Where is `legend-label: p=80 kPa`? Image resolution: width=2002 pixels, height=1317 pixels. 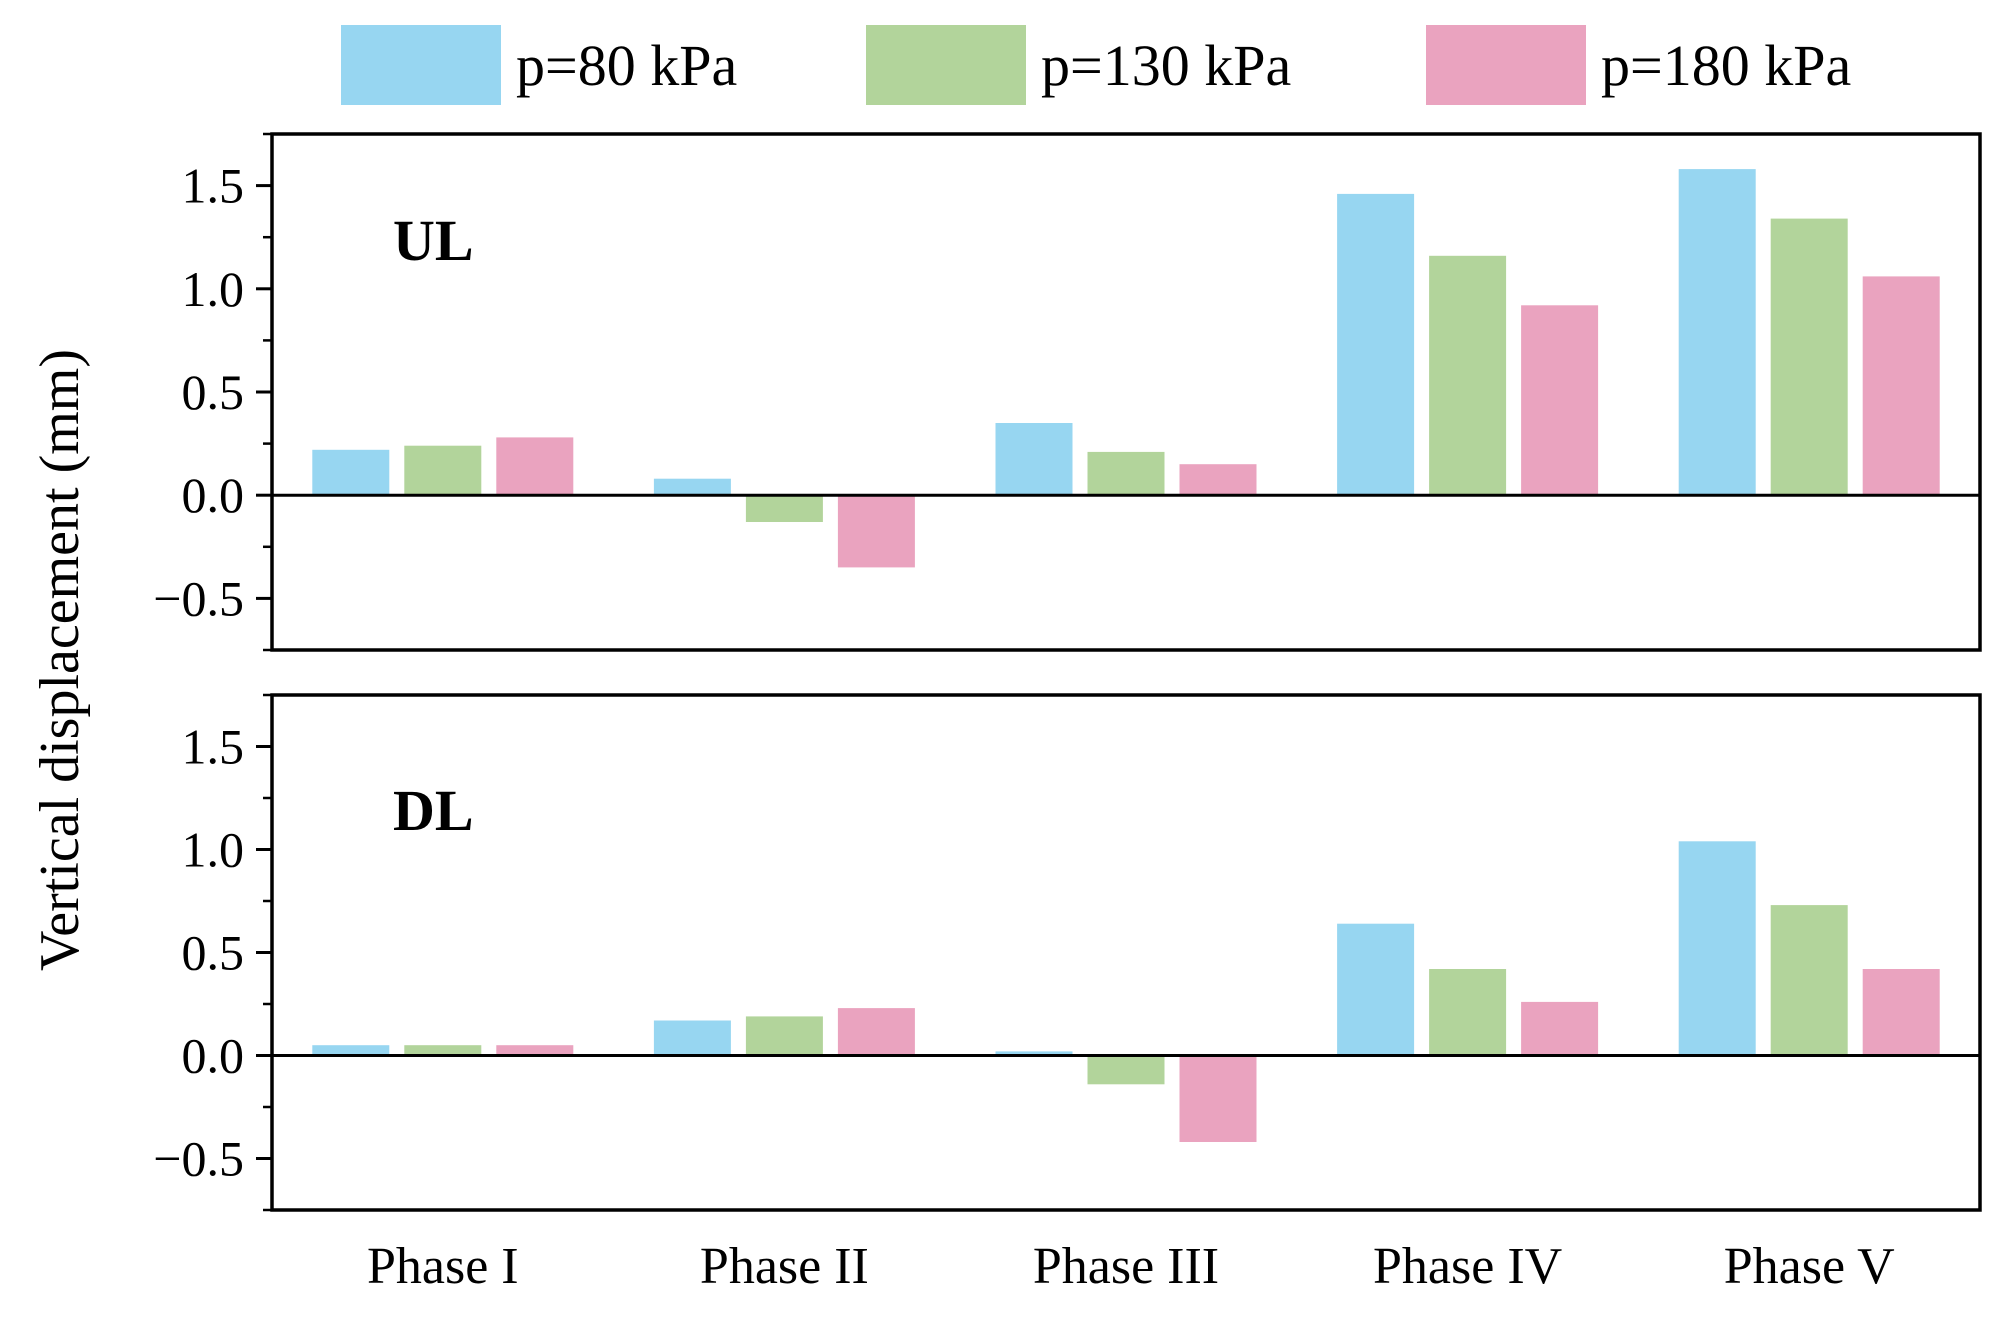 legend-label: p=80 kPa is located at coordinates (626, 65).